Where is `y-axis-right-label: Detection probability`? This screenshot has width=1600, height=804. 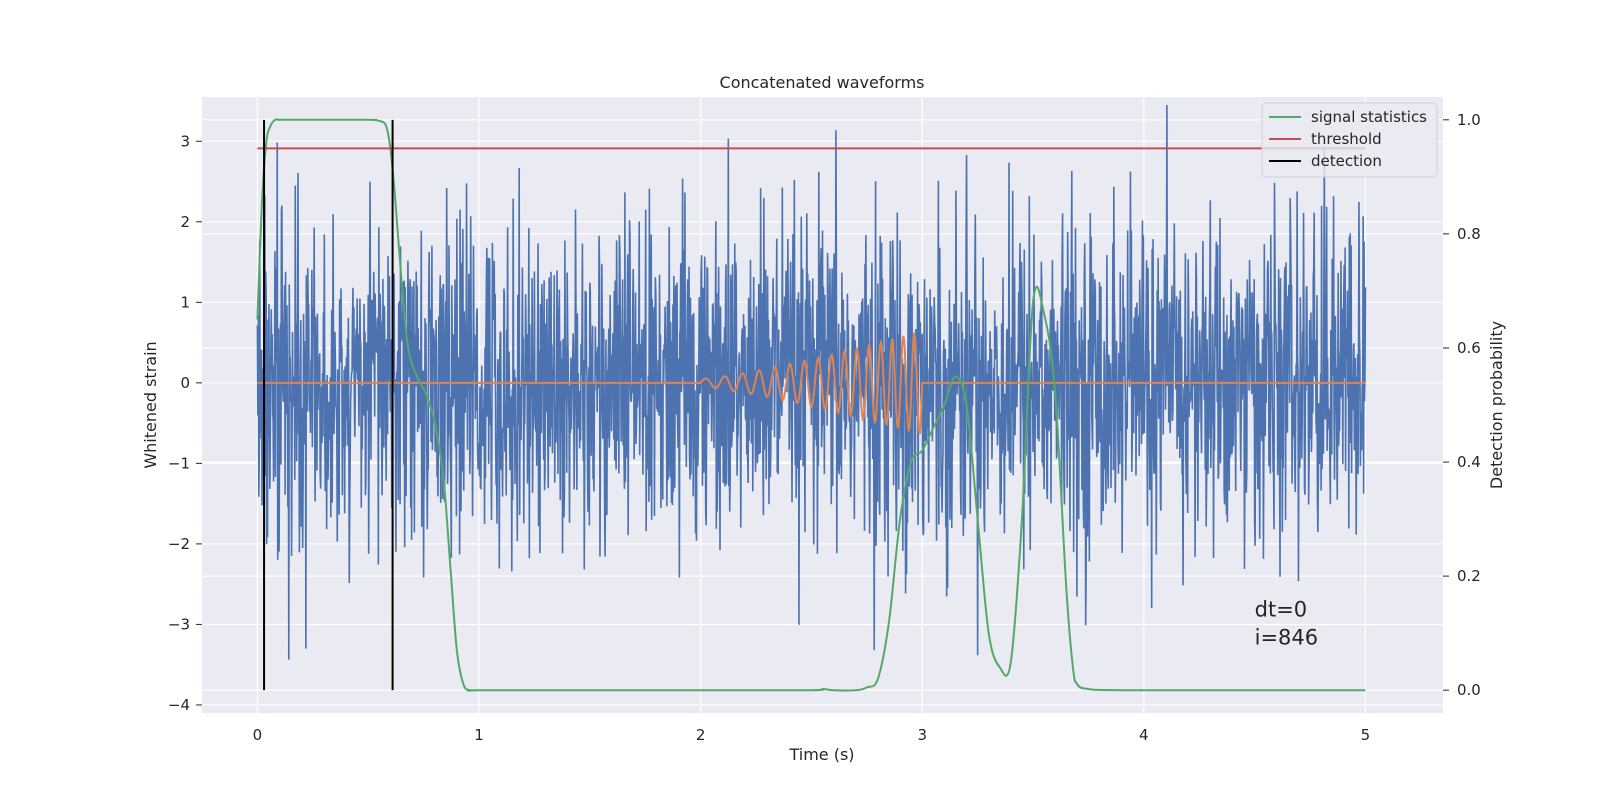
y-axis-right-label: Detection probability is located at coordinates (1496, 405).